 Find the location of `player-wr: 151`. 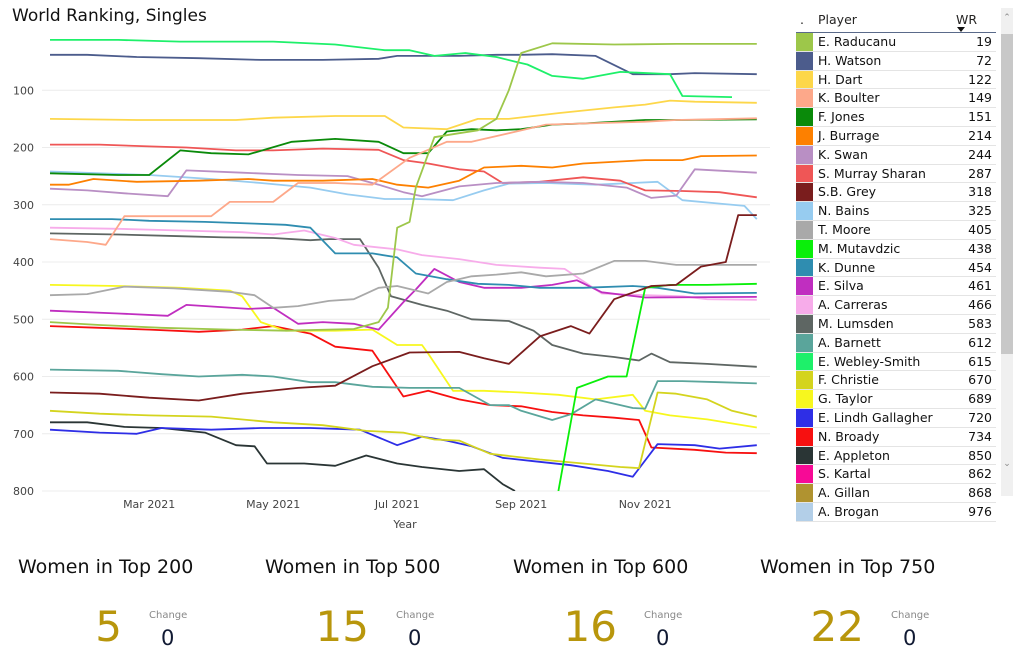

player-wr: 151 is located at coordinates (980, 117).